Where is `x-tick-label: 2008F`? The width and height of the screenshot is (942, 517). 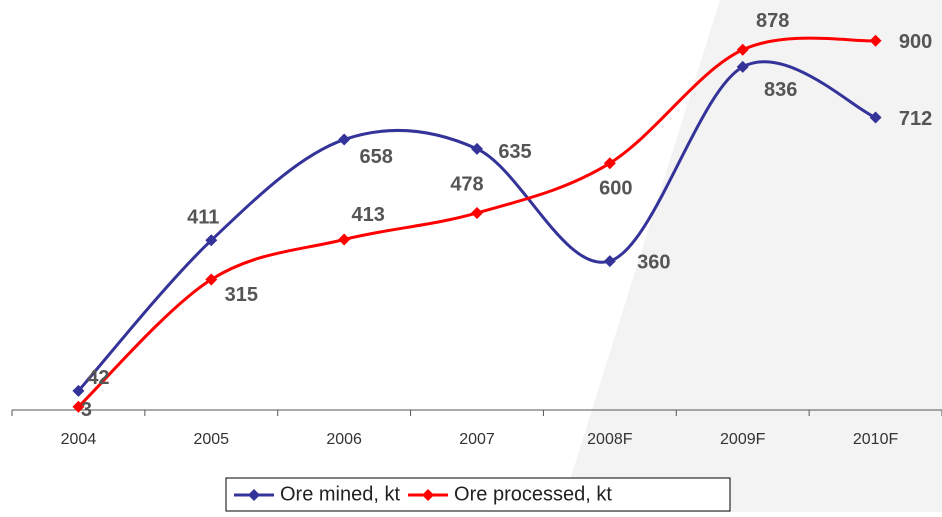
x-tick-label: 2008F is located at coordinates (610, 439).